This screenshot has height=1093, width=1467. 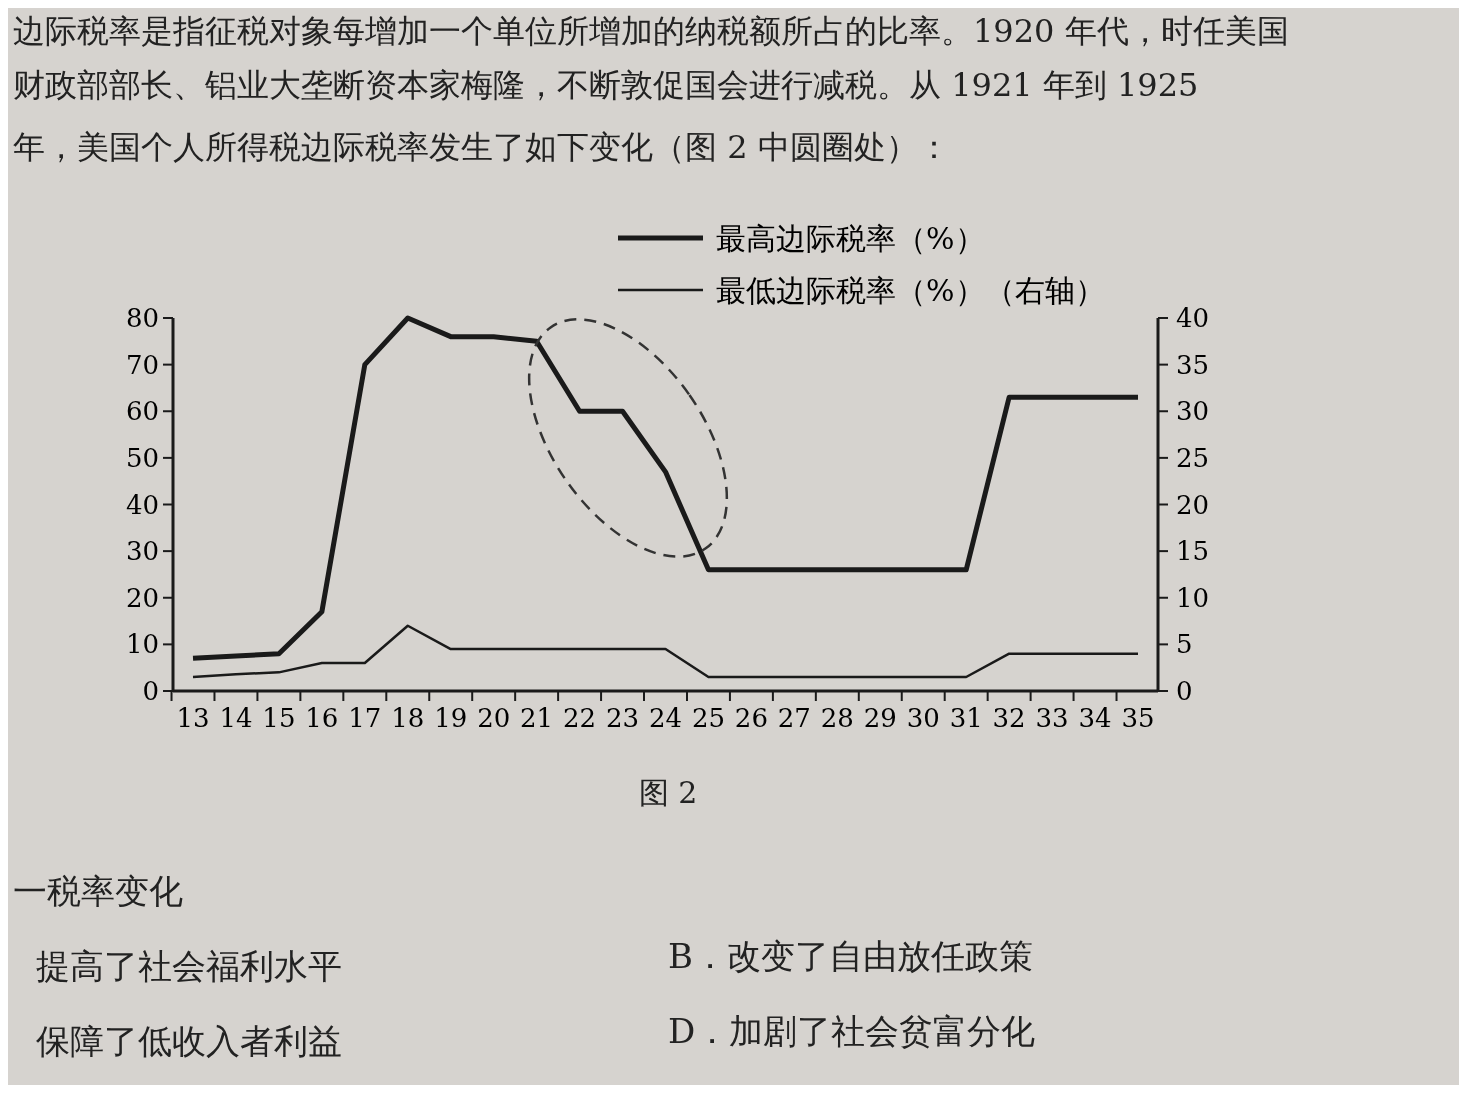 What do you see at coordinates (850, 238) in the screenshot?
I see `legend-label: 最高边际税率（%）` at bounding box center [850, 238].